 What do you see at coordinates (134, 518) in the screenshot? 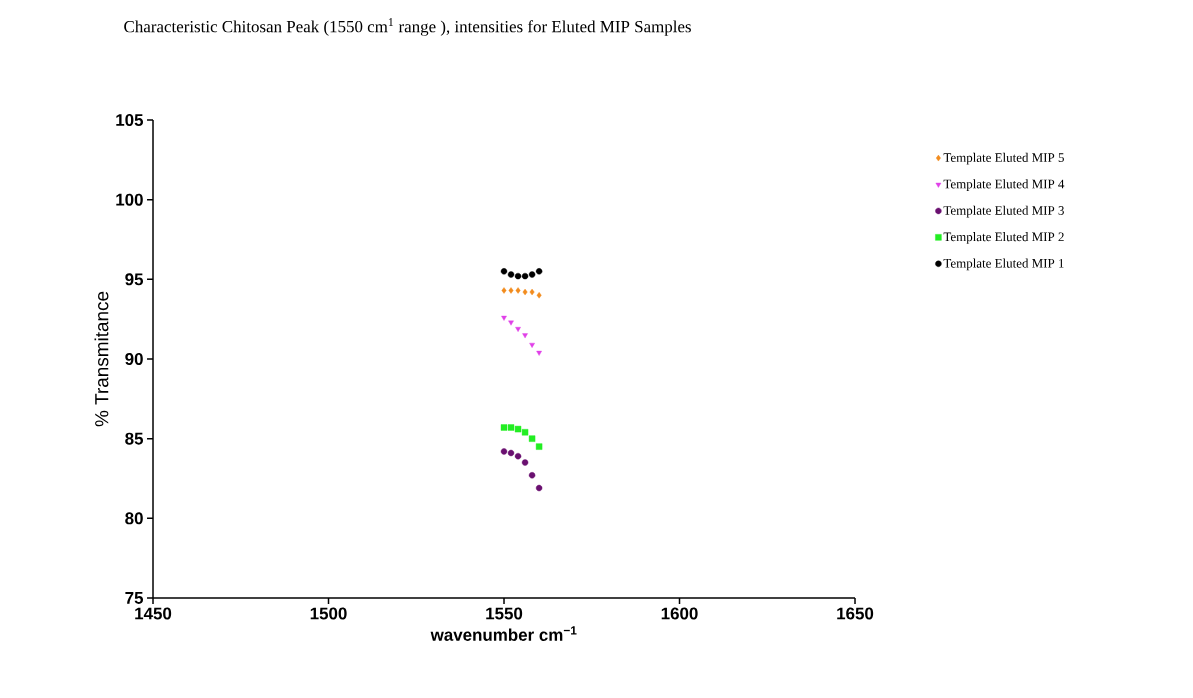
I see `y-tick-label: 80` at bounding box center [134, 518].